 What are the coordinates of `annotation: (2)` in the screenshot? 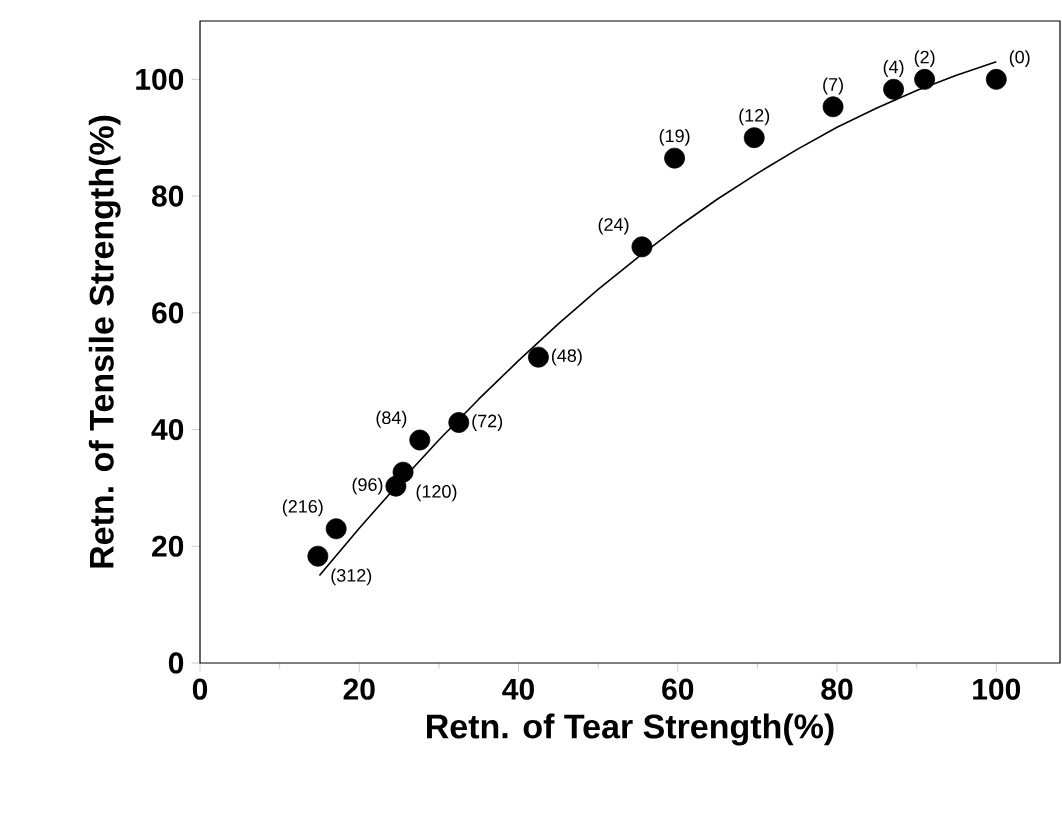 It's located at (924, 58).